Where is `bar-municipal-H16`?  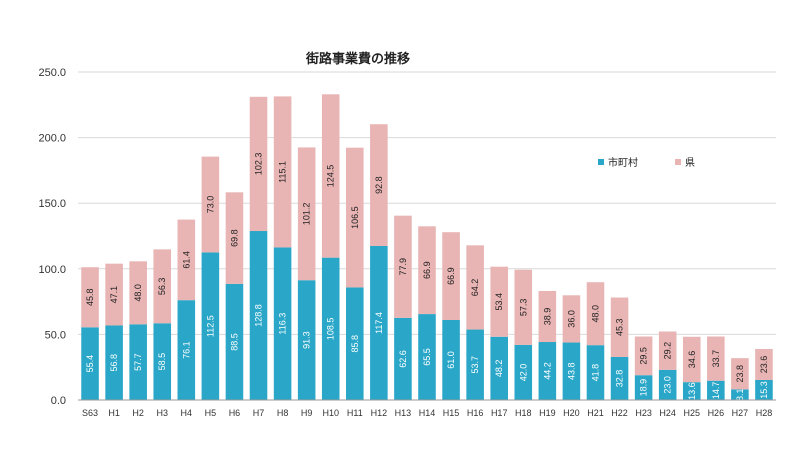 bar-municipal-H16 is located at coordinates (475, 364).